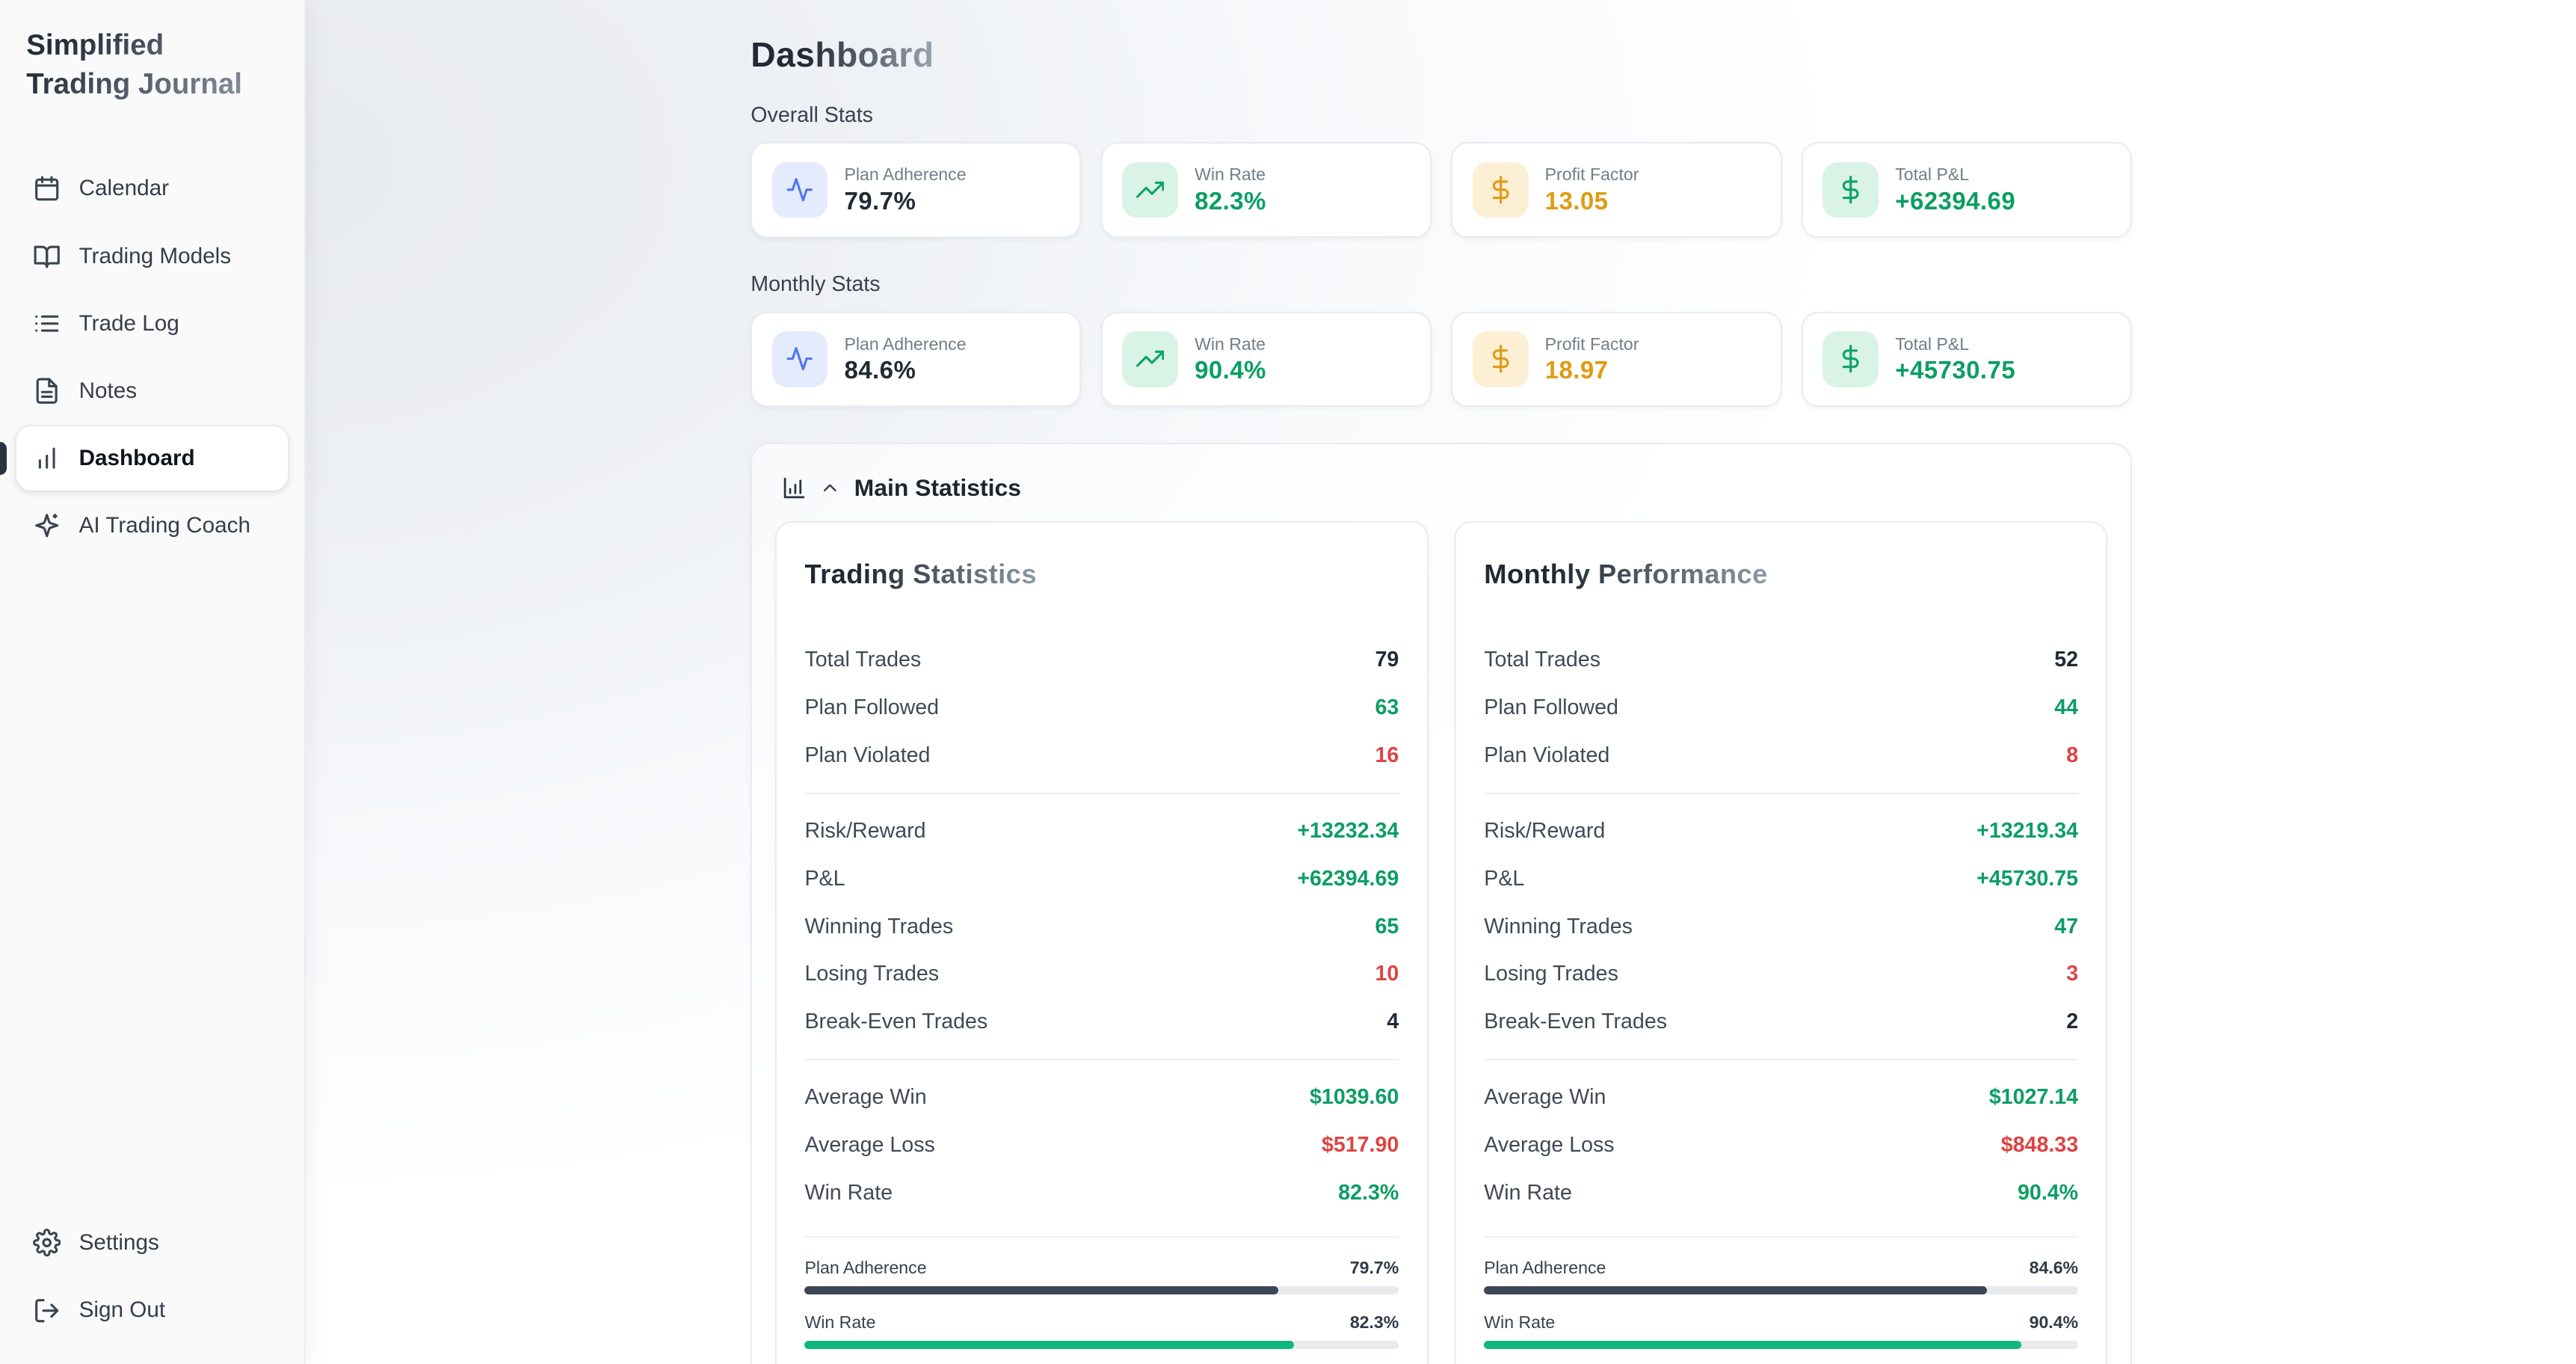 This screenshot has height=1364, width=2576. I want to click on stat-card-plan-adherence: Plan Adherence 79.7%, so click(916, 190).